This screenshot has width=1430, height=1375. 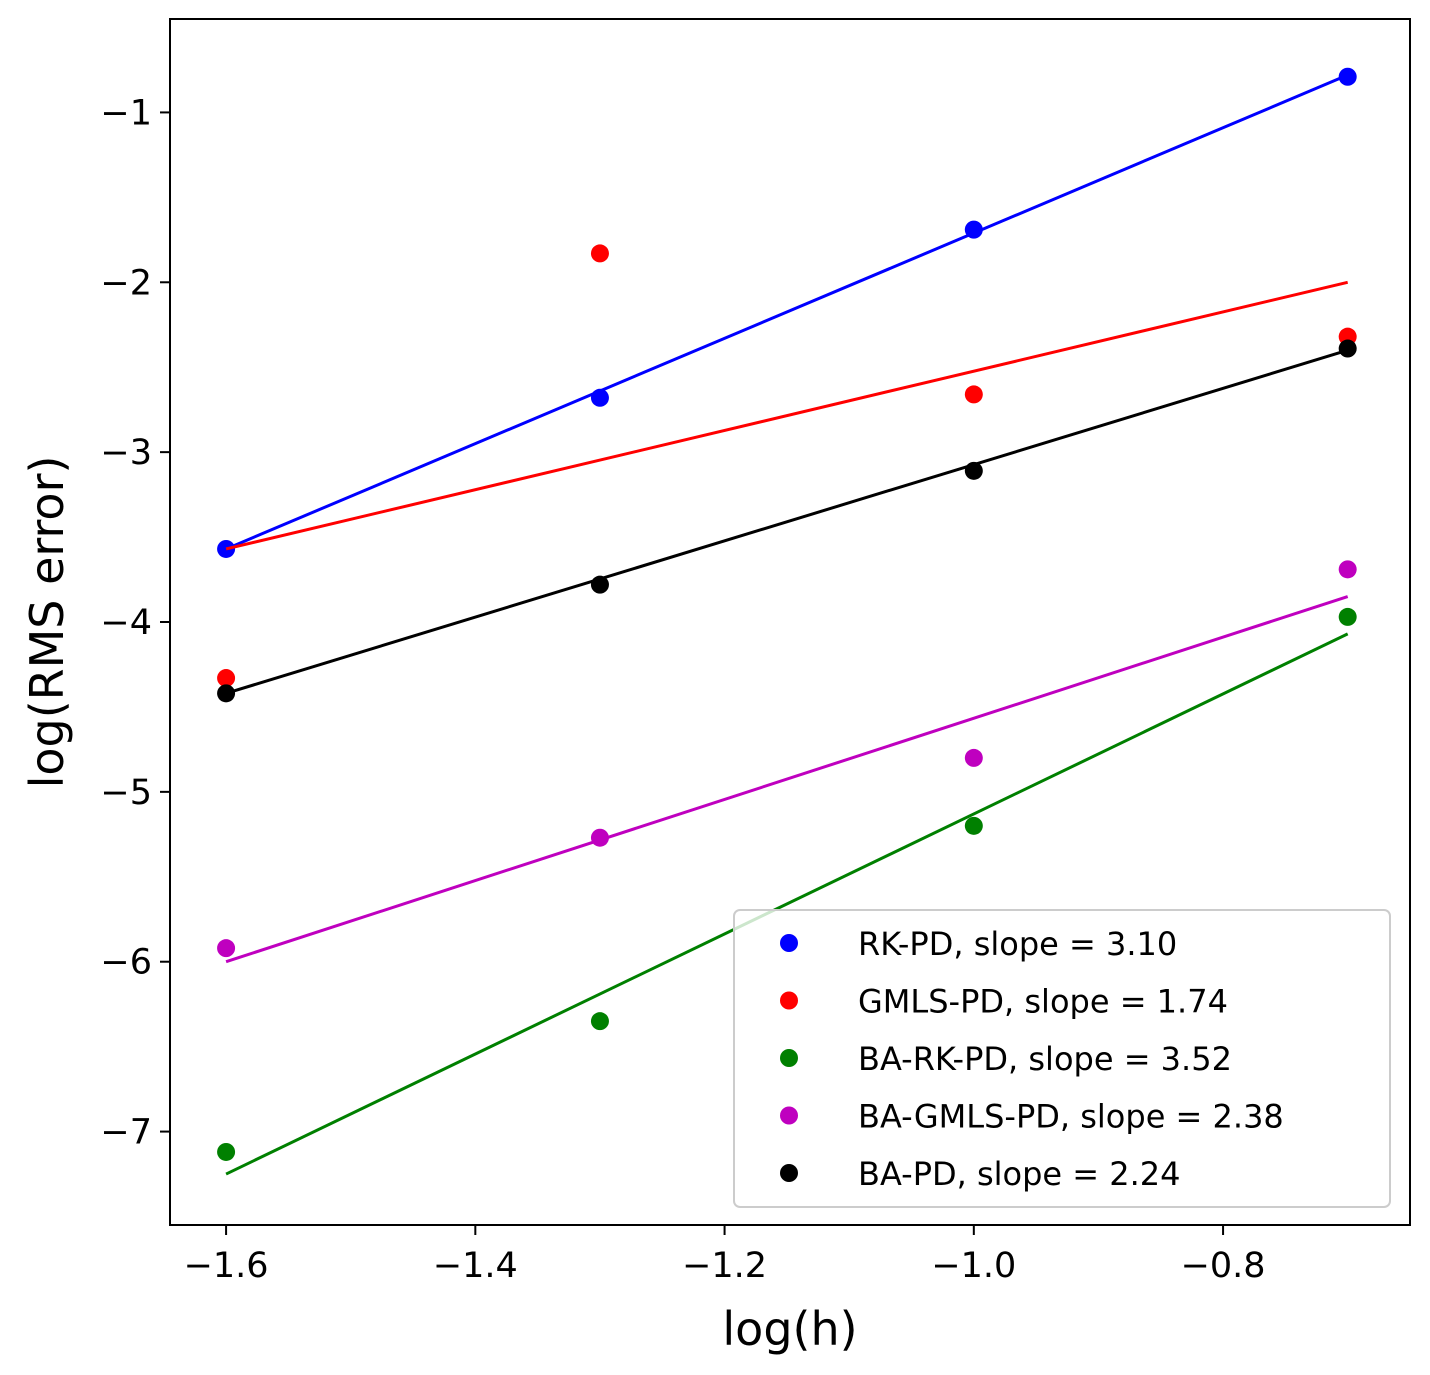 I want to click on legend-box, so click(x=1062, y=1058).